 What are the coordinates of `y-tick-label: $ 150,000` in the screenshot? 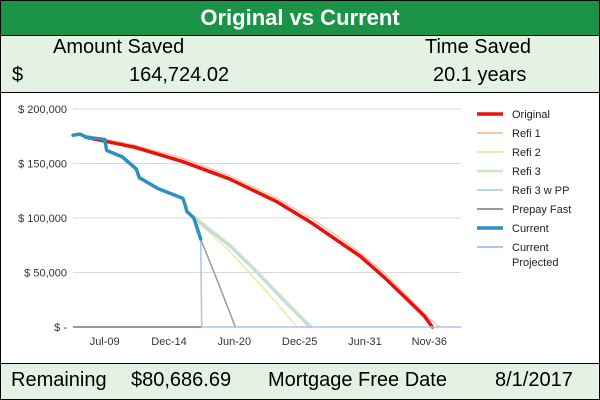 It's located at (42, 165).